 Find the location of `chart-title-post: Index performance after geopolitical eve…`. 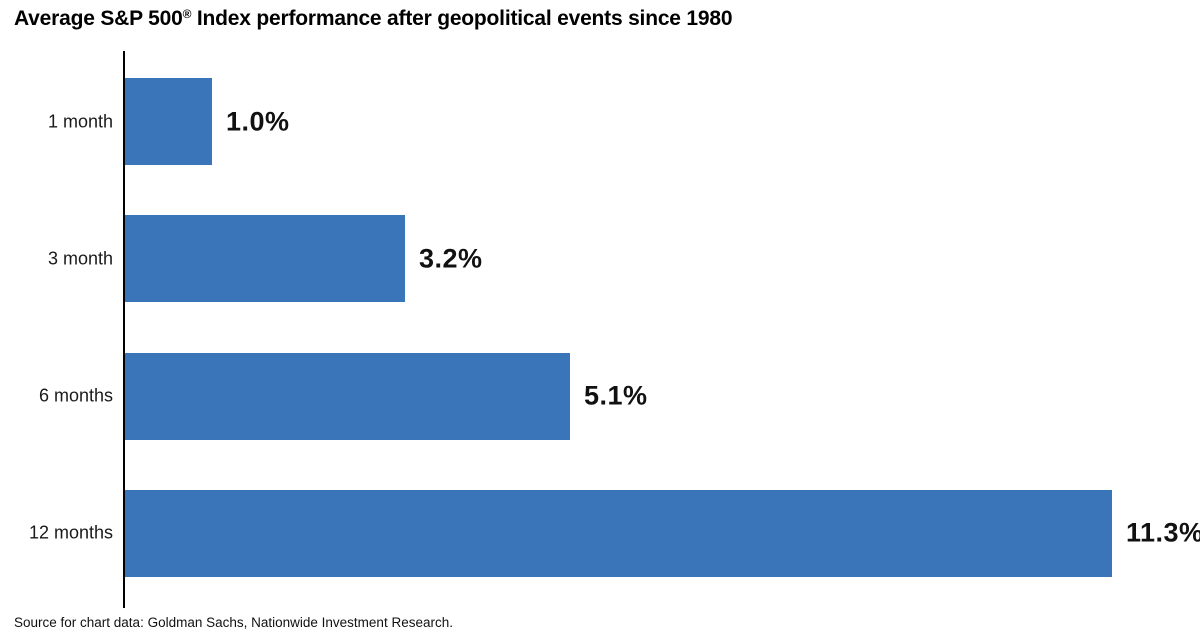

chart-title-post: Index performance after geopolitical eve… is located at coordinates (462, 18).